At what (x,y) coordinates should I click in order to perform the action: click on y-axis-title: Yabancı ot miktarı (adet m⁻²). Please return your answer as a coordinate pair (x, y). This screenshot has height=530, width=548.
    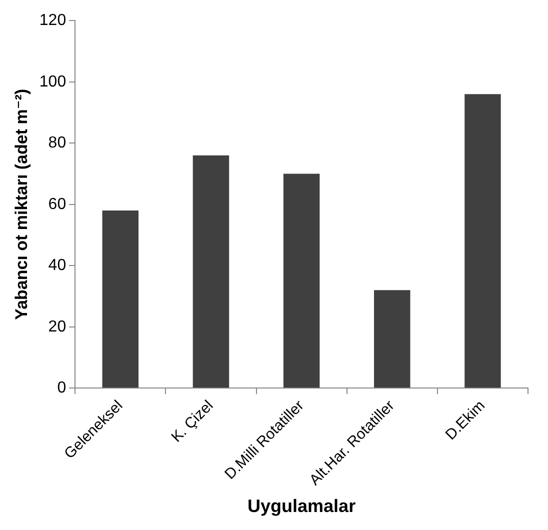
    Looking at the image, I should click on (21, 204).